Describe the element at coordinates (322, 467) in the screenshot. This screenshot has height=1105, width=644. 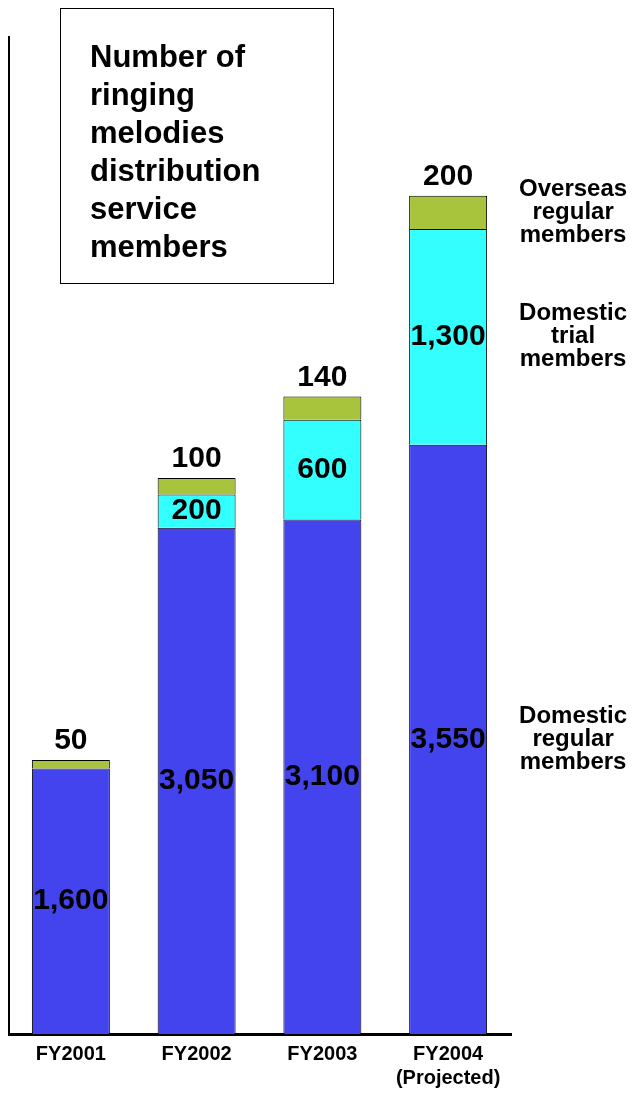
I see `data-label: 600` at that location.